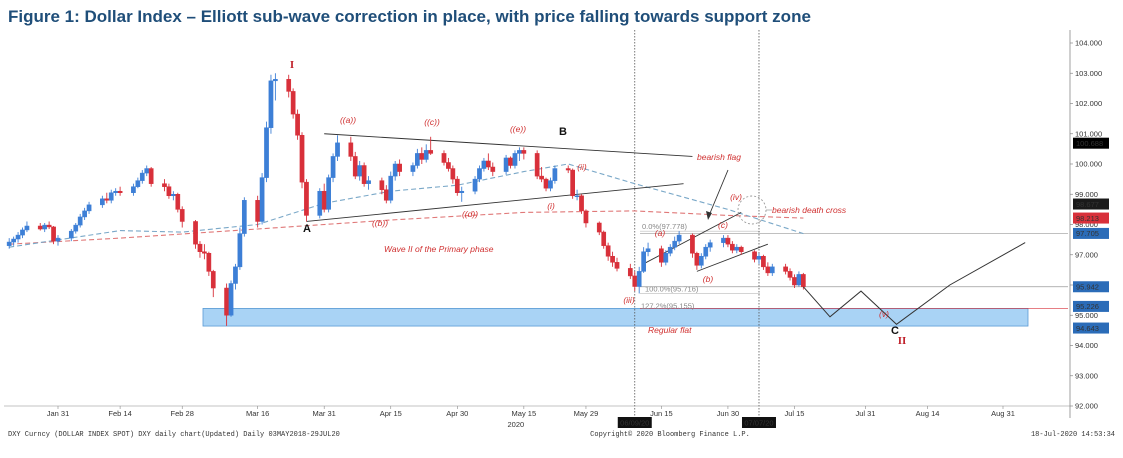 The width and height of the screenshot is (1123, 458). What do you see at coordinates (718, 194) in the screenshot?
I see `bearish-flag-arrow` at bounding box center [718, 194].